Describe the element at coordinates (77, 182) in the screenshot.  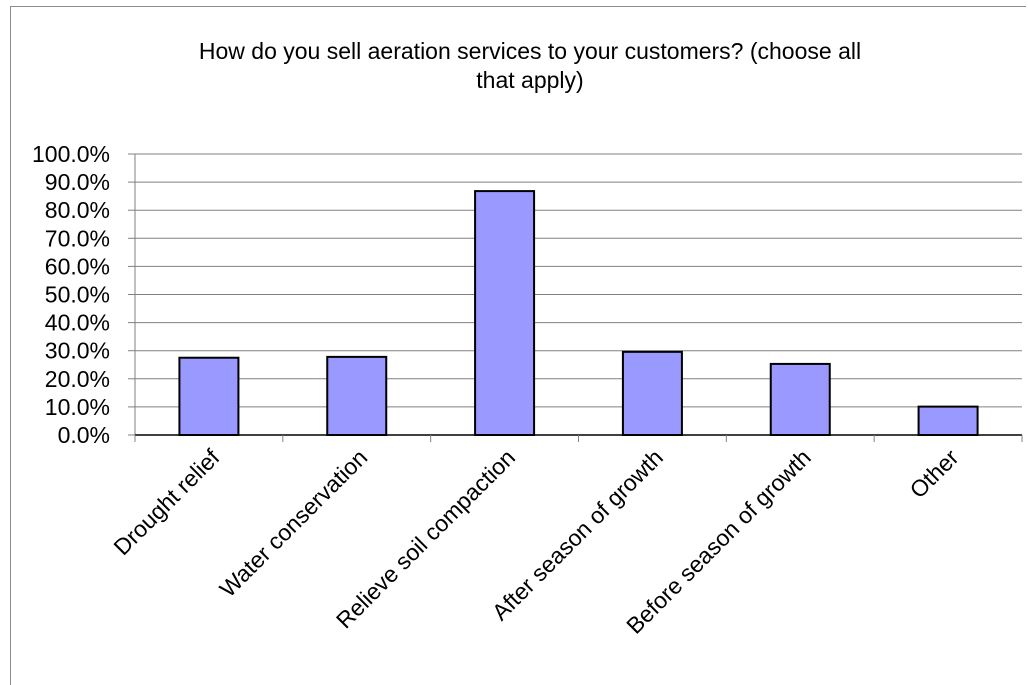
I see `y-tick-label: 90.0%` at that location.